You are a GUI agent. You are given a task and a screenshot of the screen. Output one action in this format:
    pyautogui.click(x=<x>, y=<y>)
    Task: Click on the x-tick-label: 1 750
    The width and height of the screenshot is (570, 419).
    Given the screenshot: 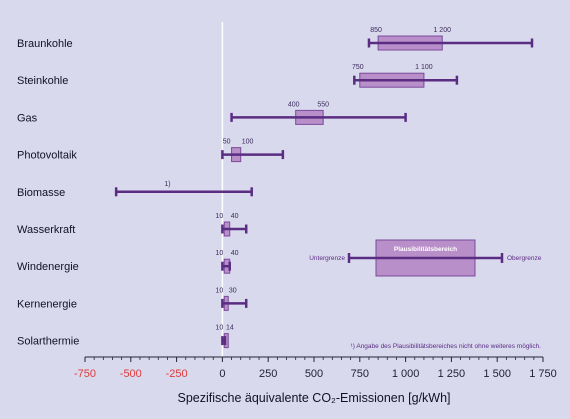 What is the action you would take?
    pyautogui.click(x=543, y=374)
    